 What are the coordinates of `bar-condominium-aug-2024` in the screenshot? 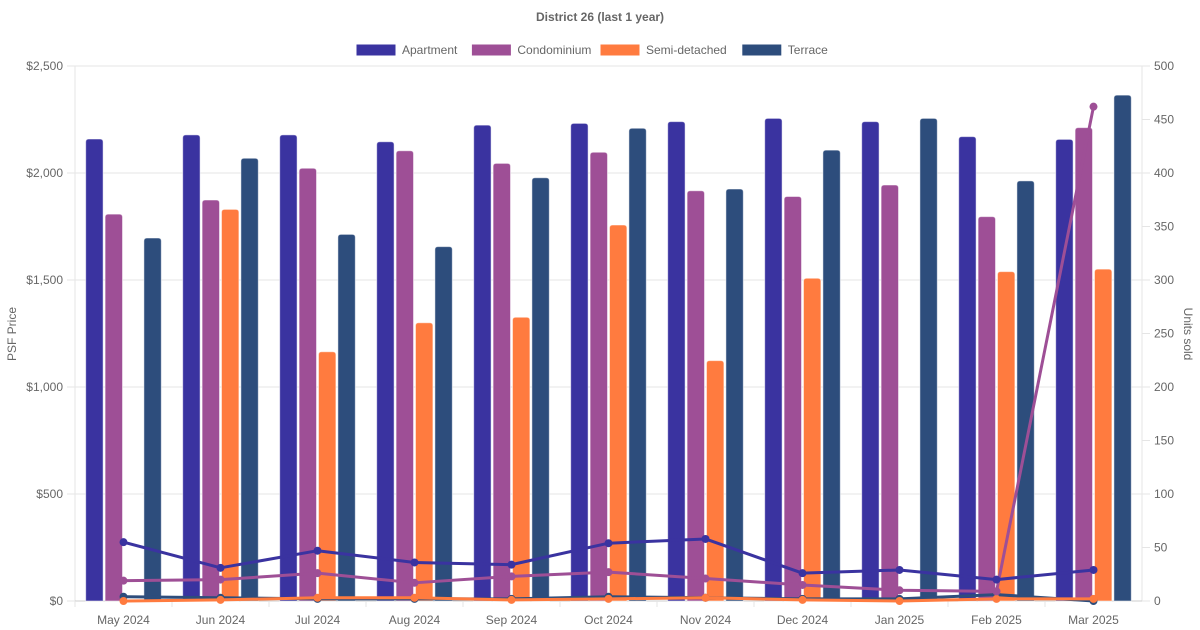 It's located at (404, 376).